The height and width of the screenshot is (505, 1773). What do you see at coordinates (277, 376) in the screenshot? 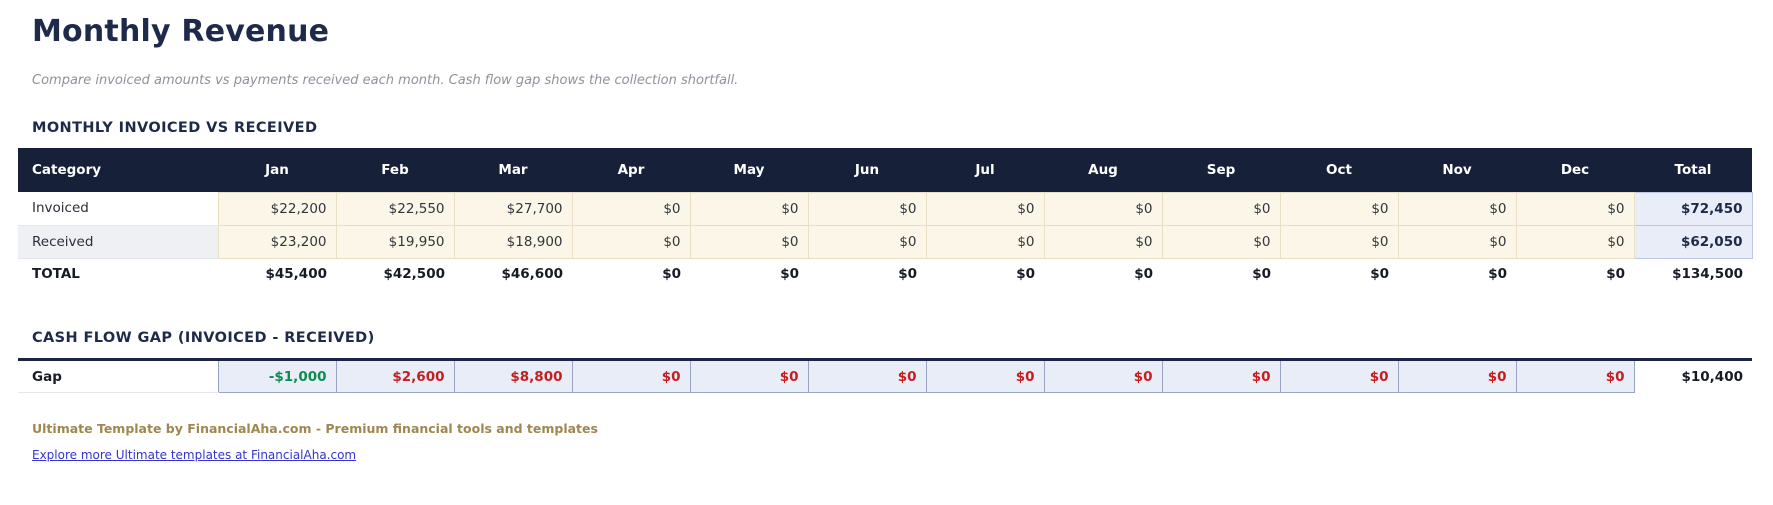
I see `gap-amount-cell: -$1,000` at bounding box center [277, 376].